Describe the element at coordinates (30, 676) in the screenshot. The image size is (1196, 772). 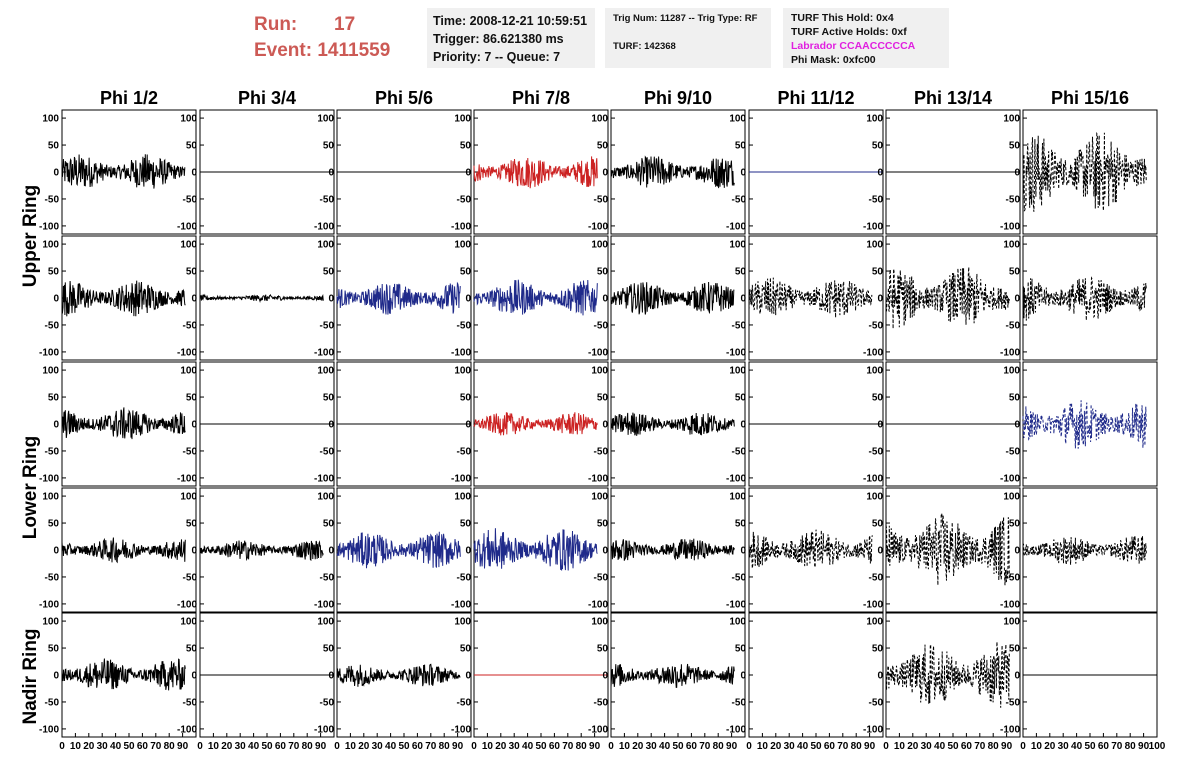
I see `ring-label-3: Nadir Ring` at that location.